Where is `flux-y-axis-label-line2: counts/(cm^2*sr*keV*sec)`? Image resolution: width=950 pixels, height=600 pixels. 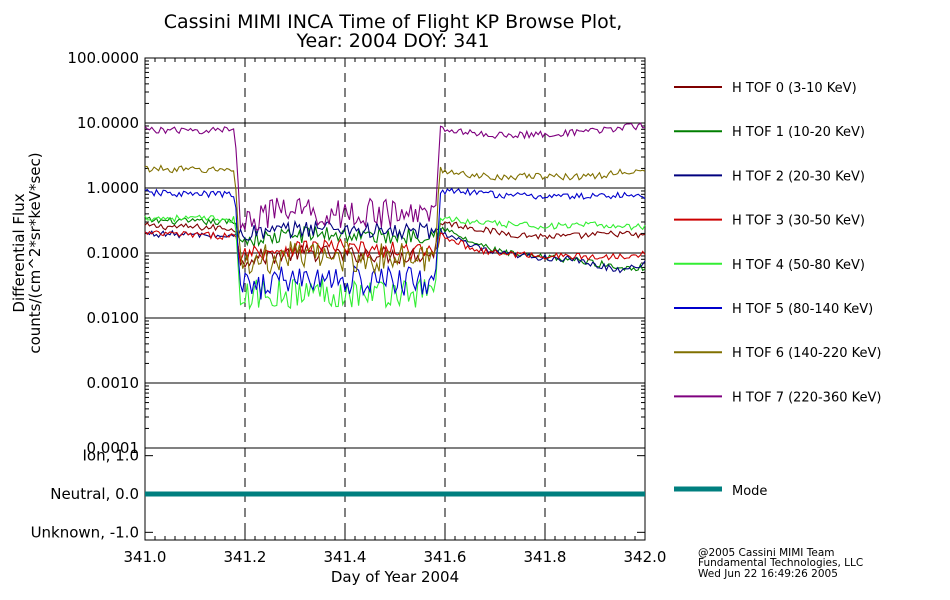 flux-y-axis-label-line2: counts/(cm^2*sr*keV*sec) is located at coordinates (35, 252).